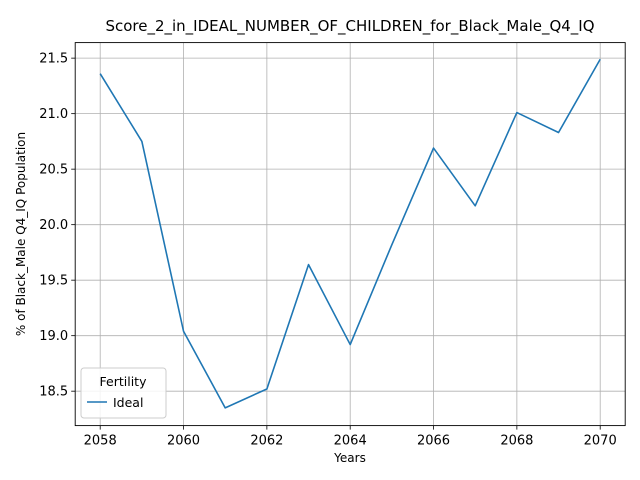 The width and height of the screenshot is (640, 480). Describe the element at coordinates (53, 170) in the screenshot. I see `y-tick-label: 20.5` at that location.